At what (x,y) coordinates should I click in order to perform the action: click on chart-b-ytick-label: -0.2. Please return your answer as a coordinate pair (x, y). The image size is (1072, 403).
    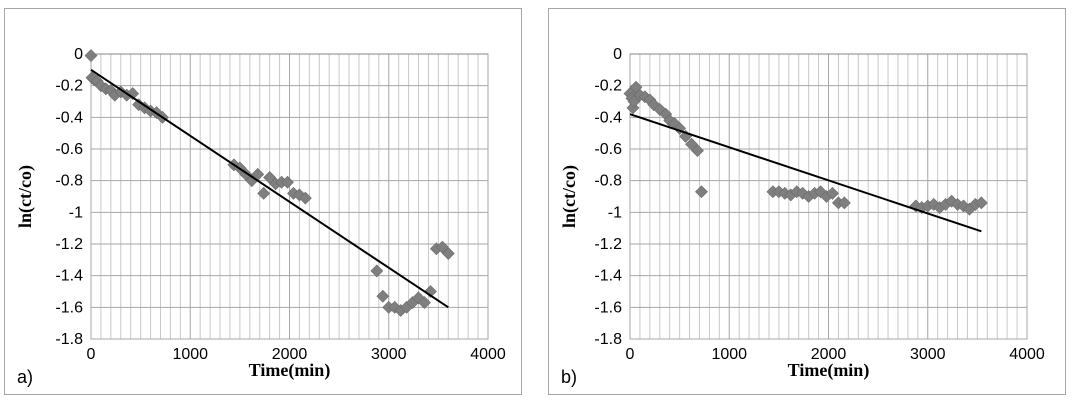
    Looking at the image, I should click on (608, 86).